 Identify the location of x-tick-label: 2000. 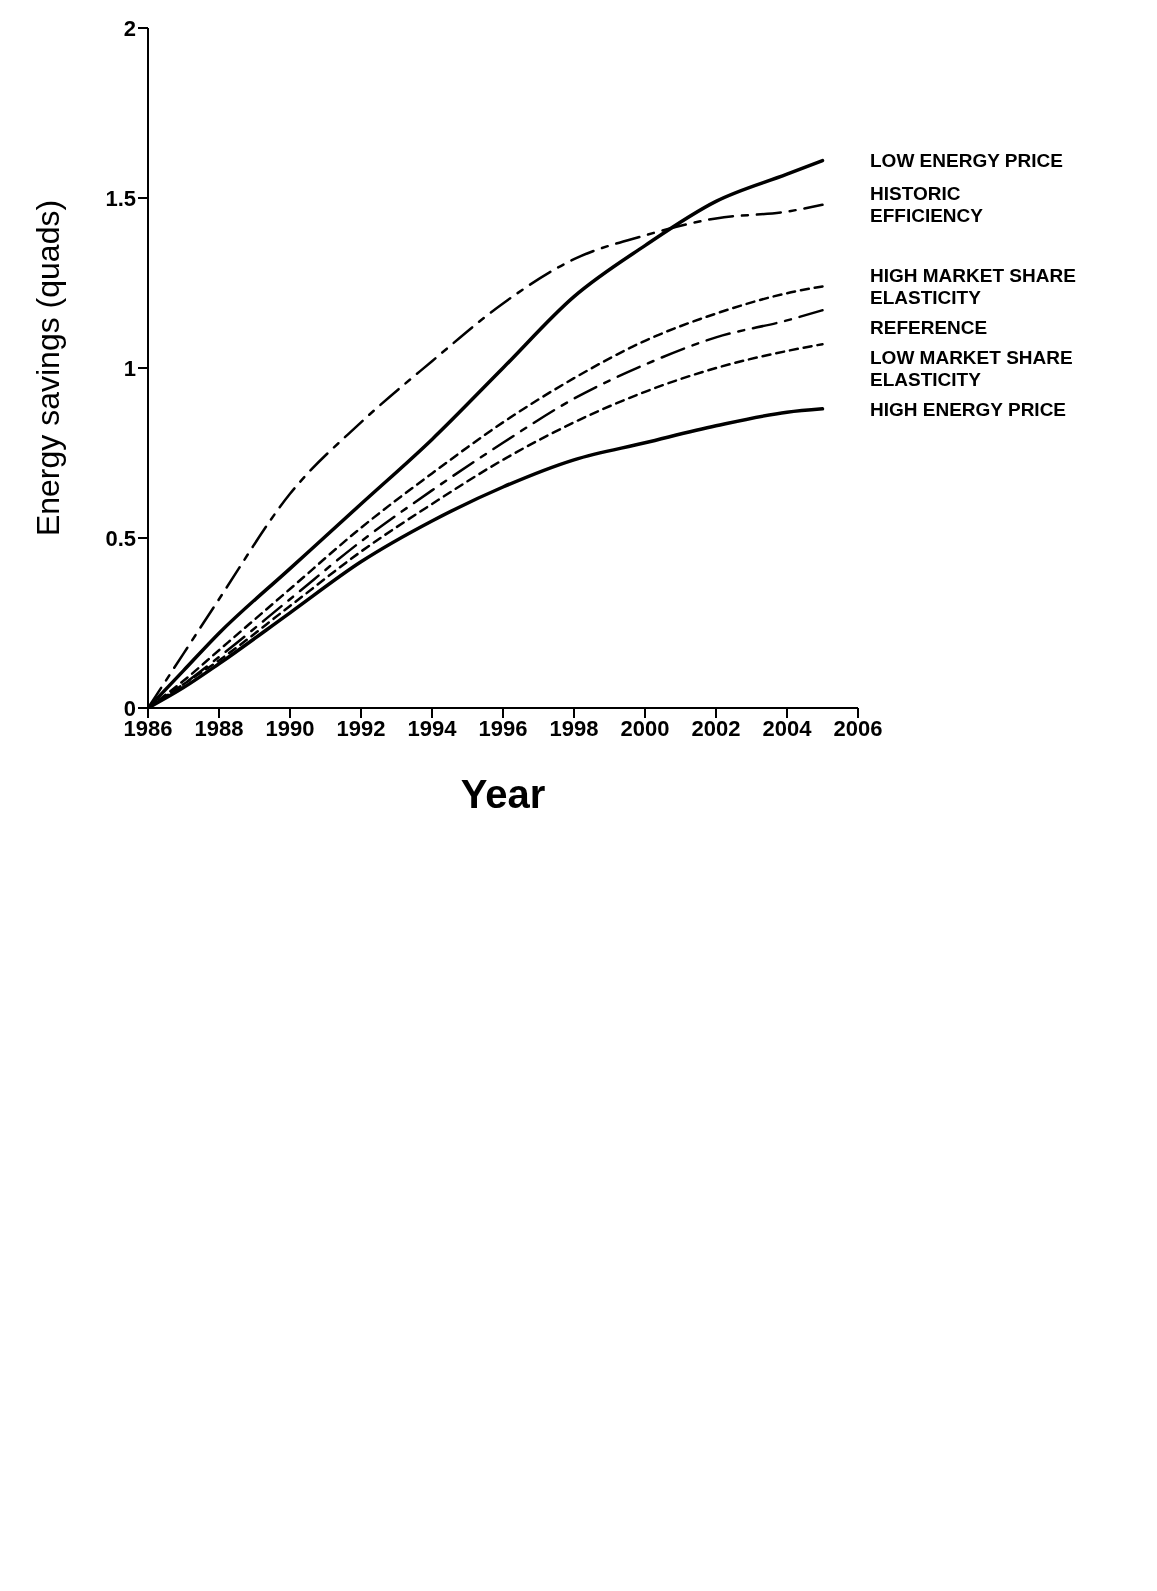
(645, 728).